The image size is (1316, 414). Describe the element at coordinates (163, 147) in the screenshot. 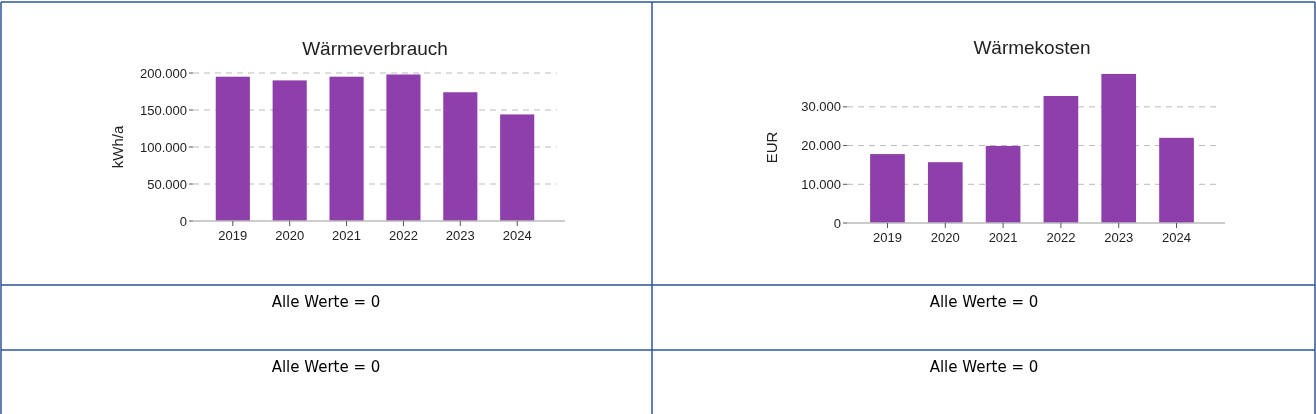

I see `y-tick-label: 100.000` at that location.